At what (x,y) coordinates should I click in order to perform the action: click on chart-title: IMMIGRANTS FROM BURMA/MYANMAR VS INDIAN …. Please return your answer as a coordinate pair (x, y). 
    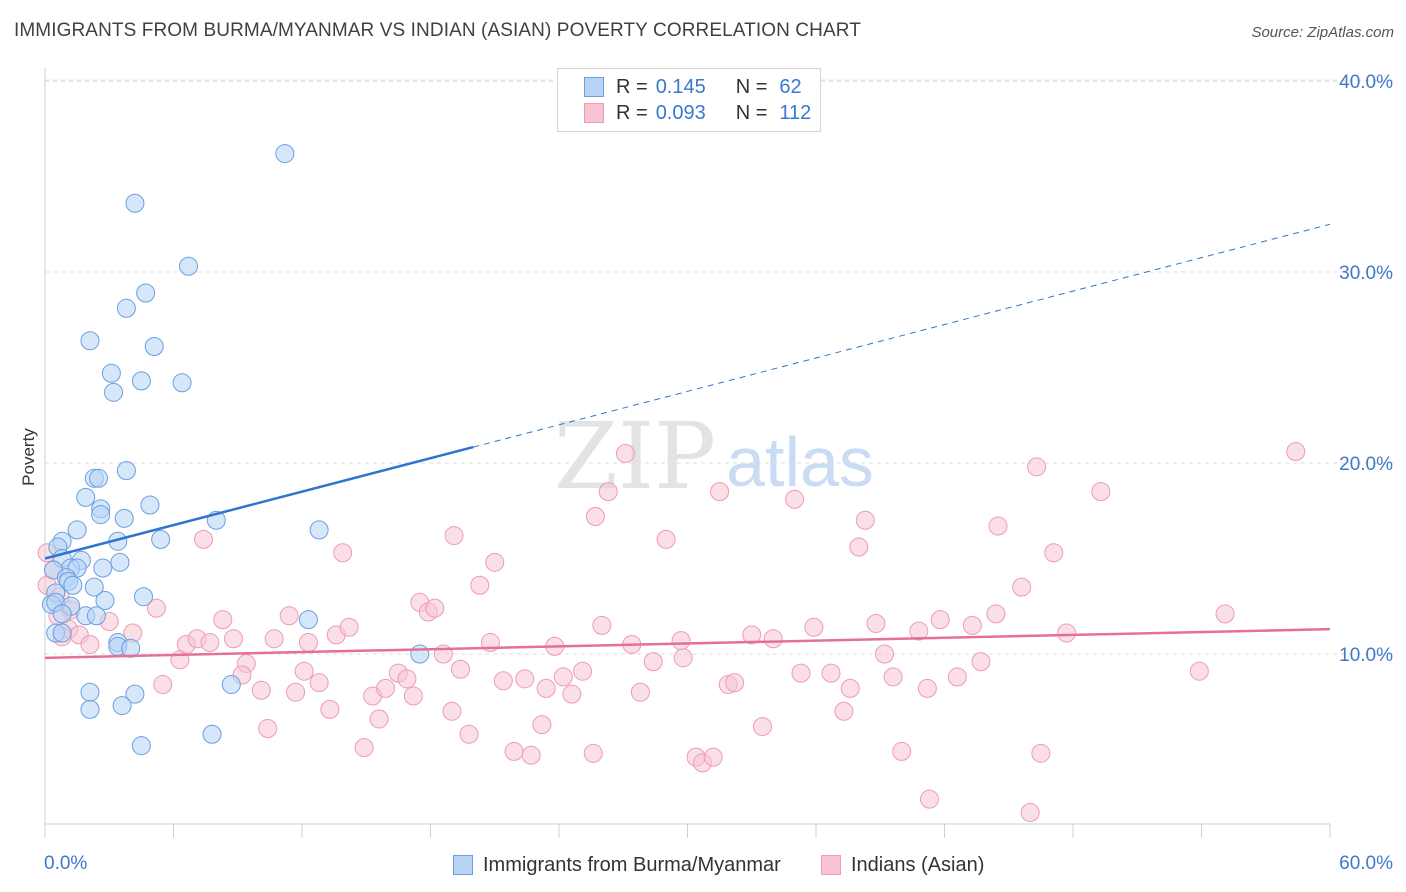
    Looking at the image, I should click on (437, 30).